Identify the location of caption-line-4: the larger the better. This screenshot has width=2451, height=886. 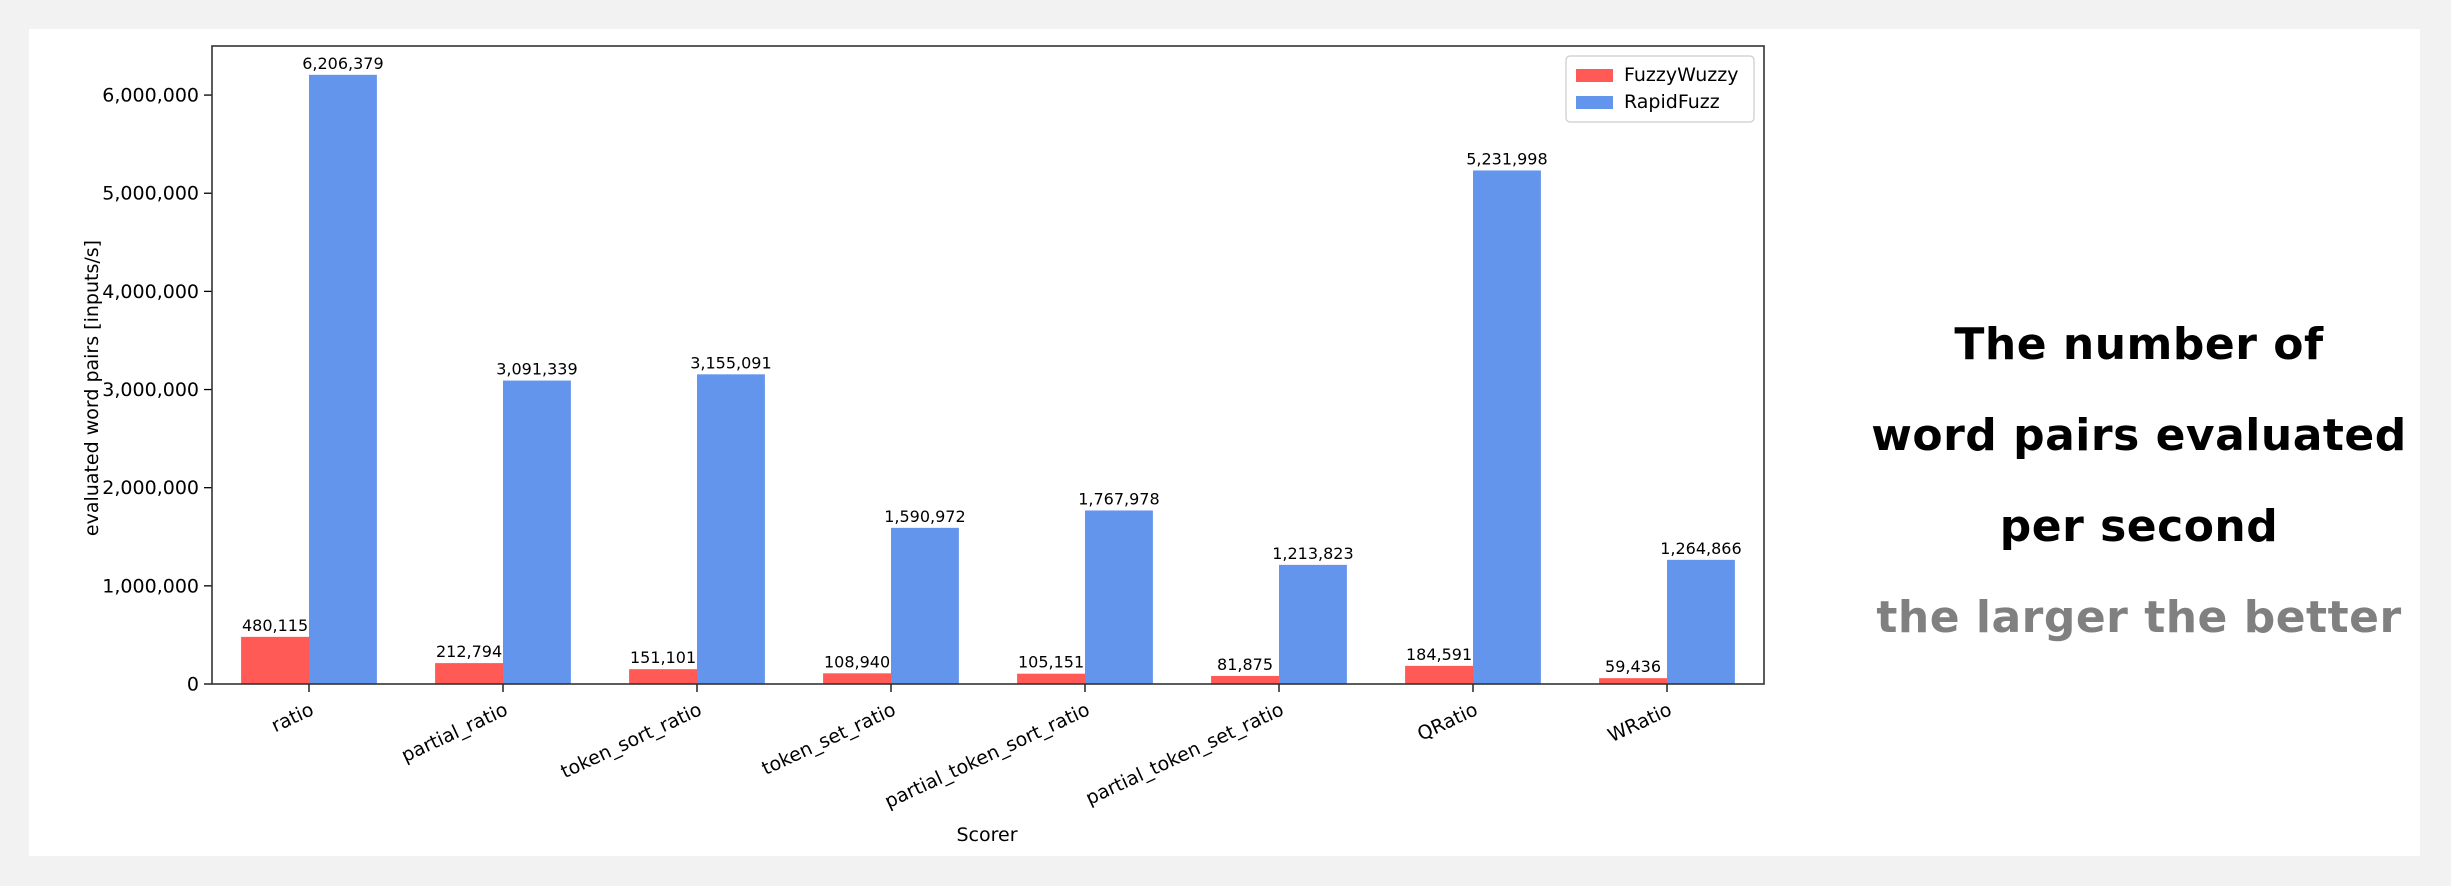
(2139, 617).